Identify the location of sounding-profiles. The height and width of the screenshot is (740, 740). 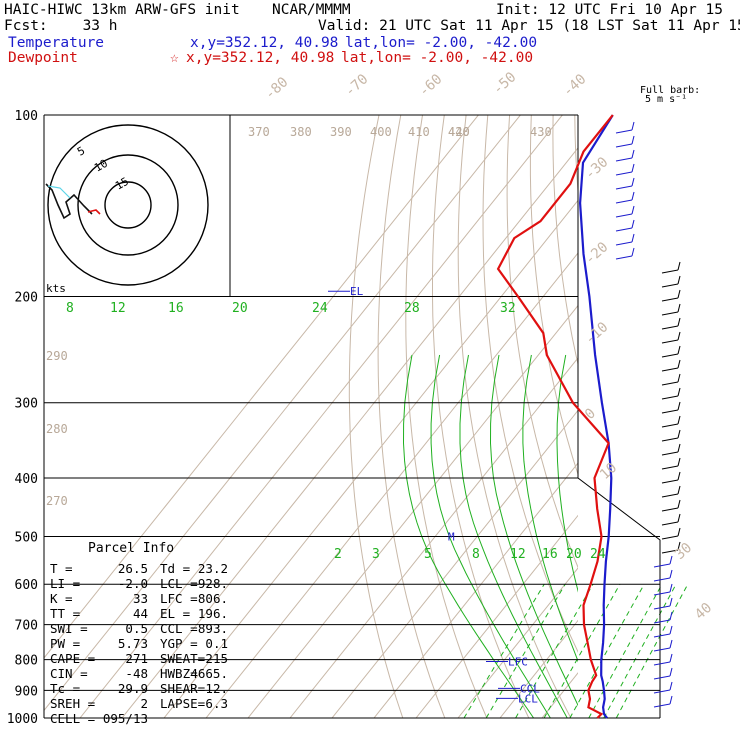
(555, 416).